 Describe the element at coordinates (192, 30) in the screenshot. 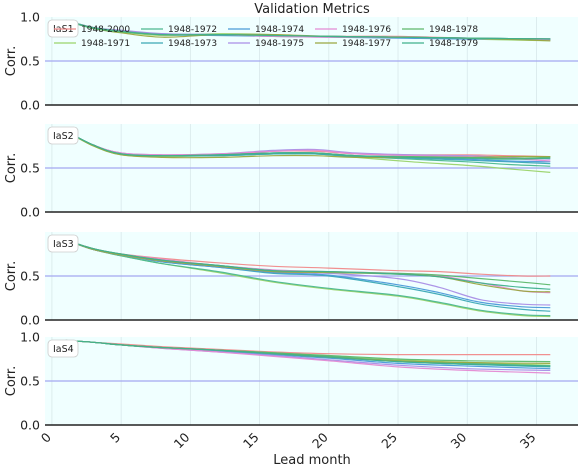

I see `legend-label: 1948-1972` at that location.